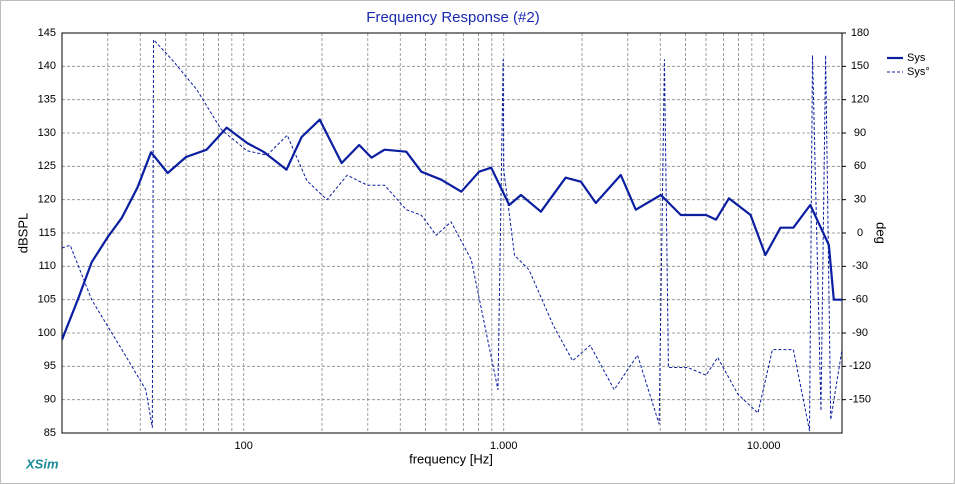 This screenshot has width=955, height=484. What do you see at coordinates (47, 266) in the screenshot?
I see `y-tick-label: 110` at bounding box center [47, 266].